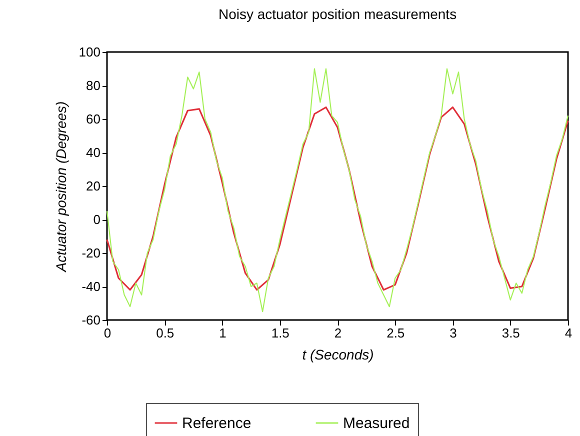 The height and width of the screenshot is (436, 580). I want to click on x-tick-label: 2.5, so click(395, 333).